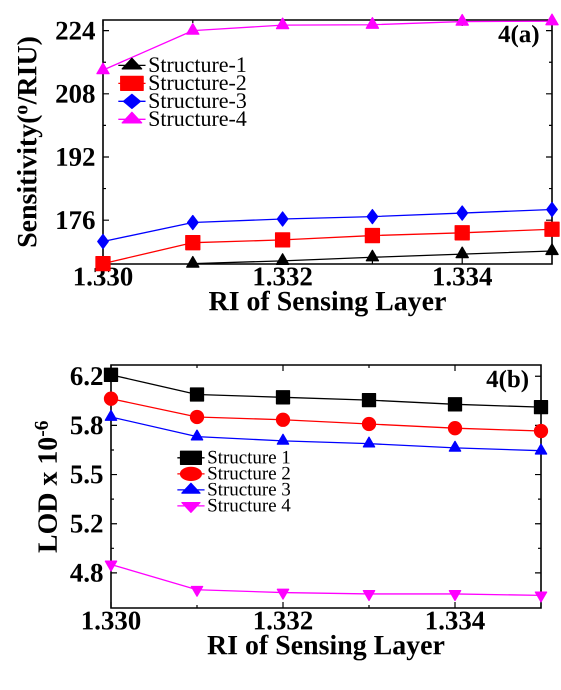 The height and width of the screenshot is (690, 561). Describe the element at coordinates (76, 220) in the screenshot. I see `y-tick-label: 176` at that location.